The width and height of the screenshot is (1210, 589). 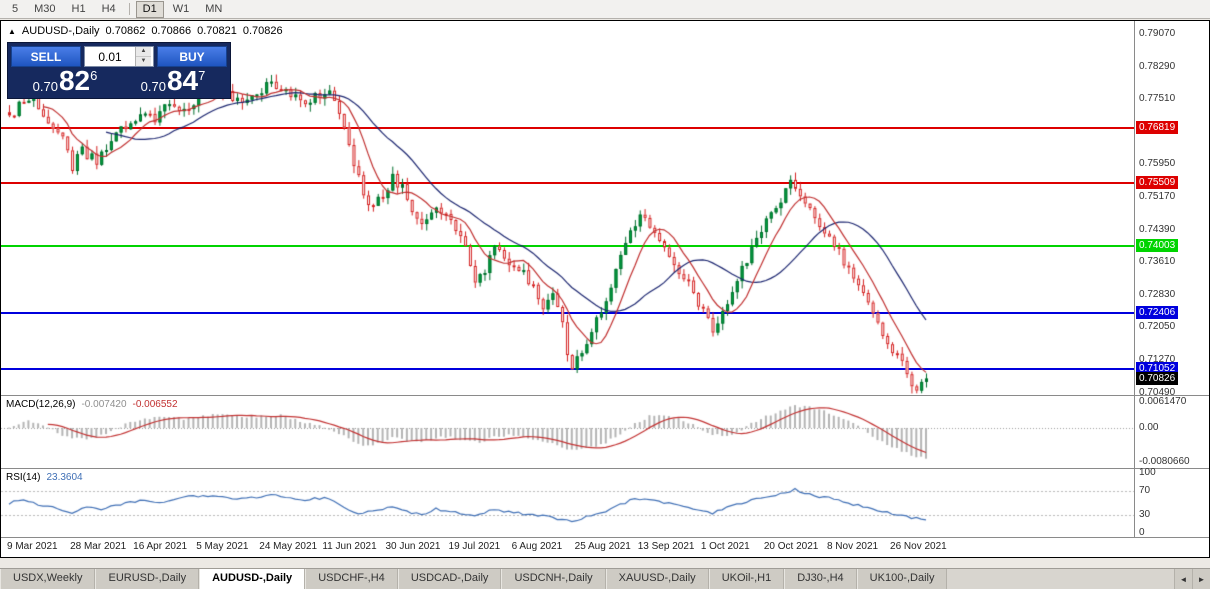 I want to click on ask-price-point: 7, so click(x=202, y=75).